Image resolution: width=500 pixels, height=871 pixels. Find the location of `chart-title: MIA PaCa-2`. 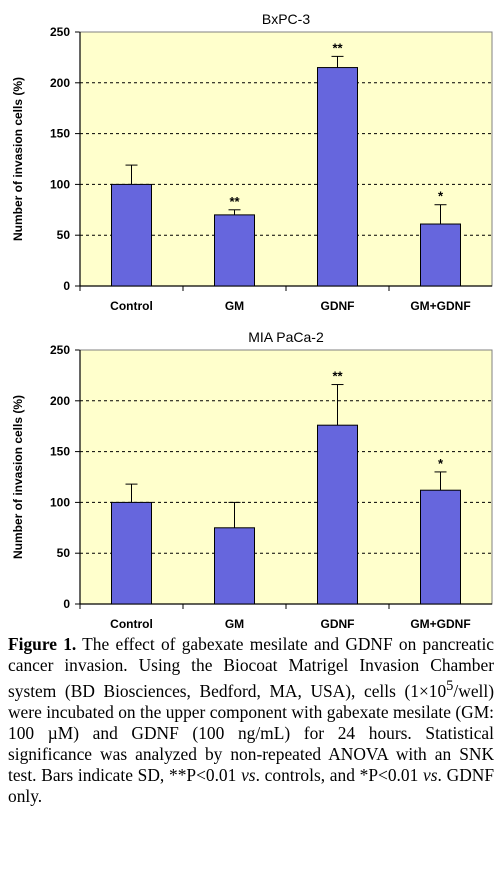

chart-title: MIA PaCa-2 is located at coordinates (286, 337).